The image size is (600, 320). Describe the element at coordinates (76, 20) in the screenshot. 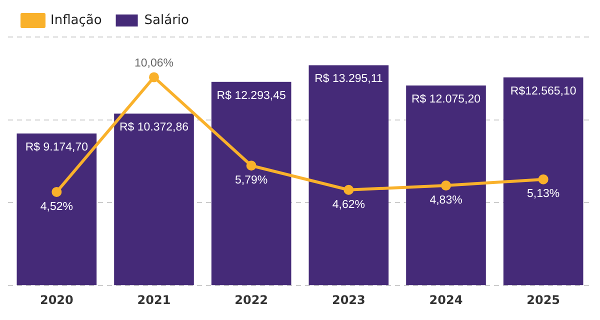

I see `legend-label: Inflação` at that location.